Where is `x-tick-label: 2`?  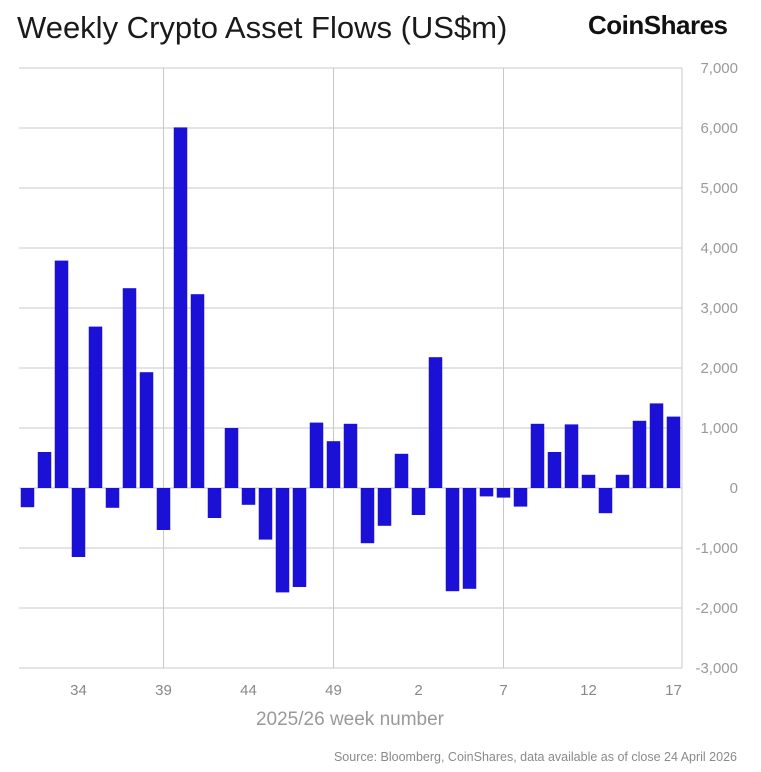 x-tick-label: 2 is located at coordinates (418, 690).